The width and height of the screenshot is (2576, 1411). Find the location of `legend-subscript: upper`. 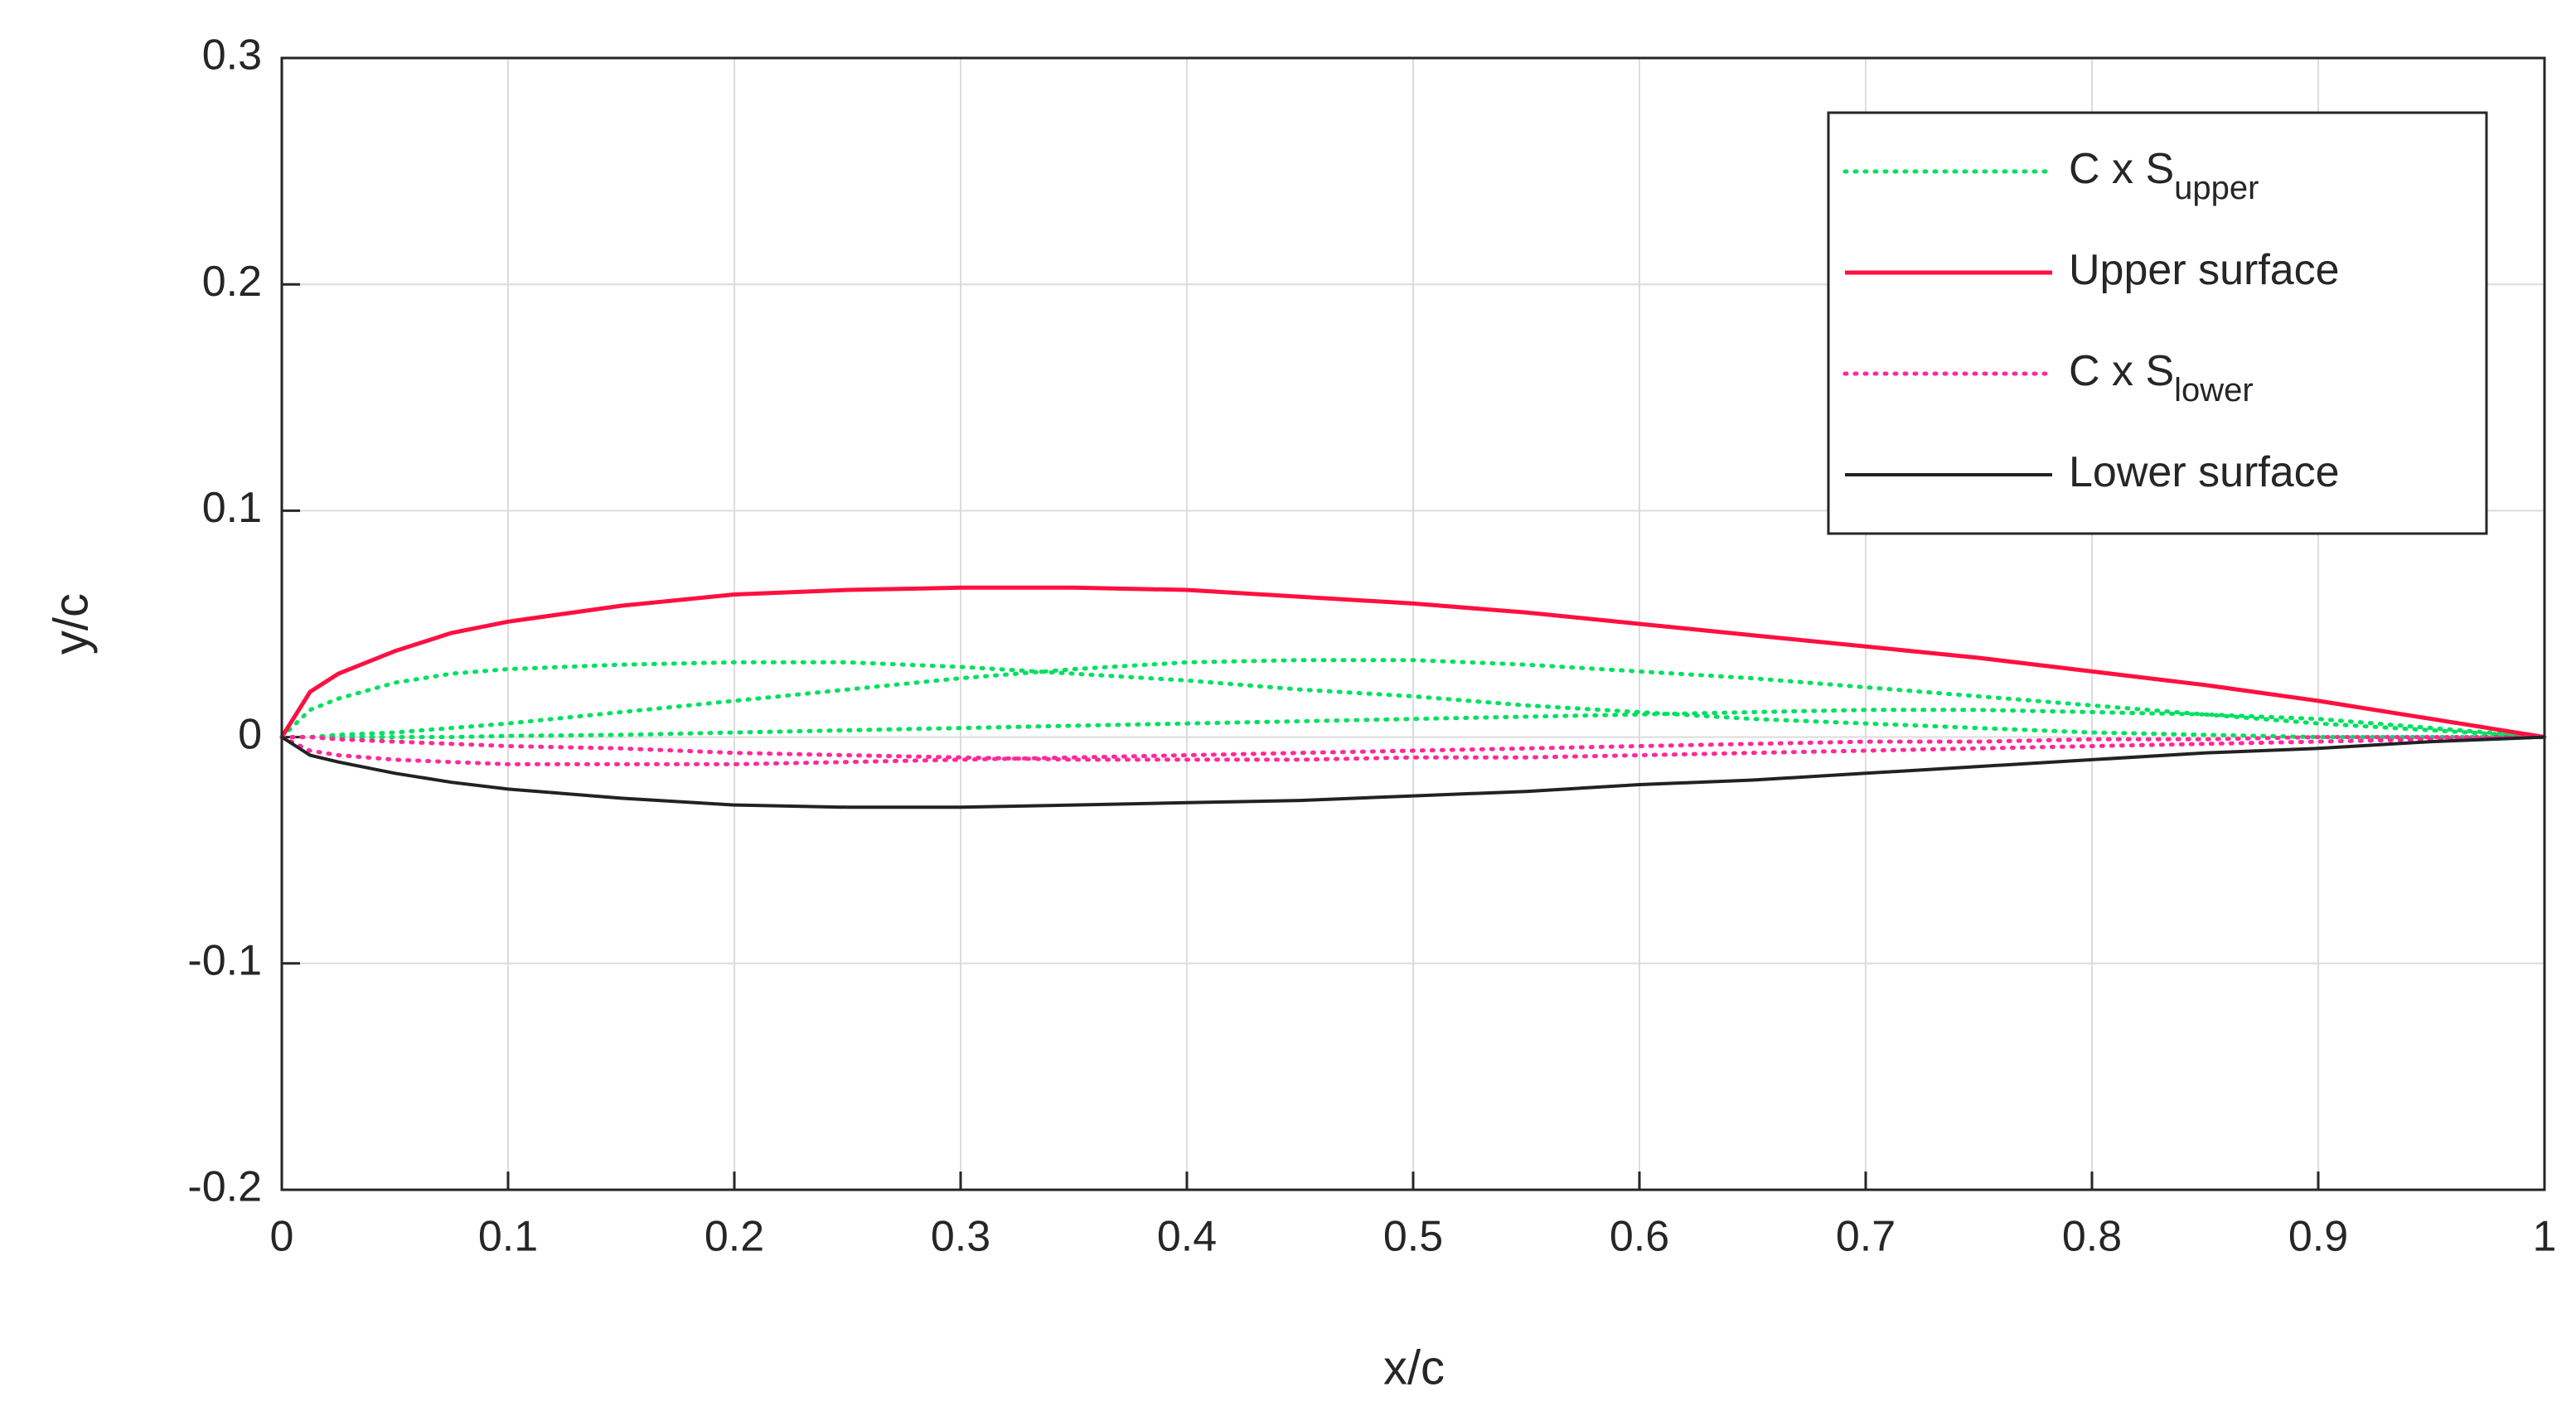

legend-subscript: upper is located at coordinates (2216, 188).